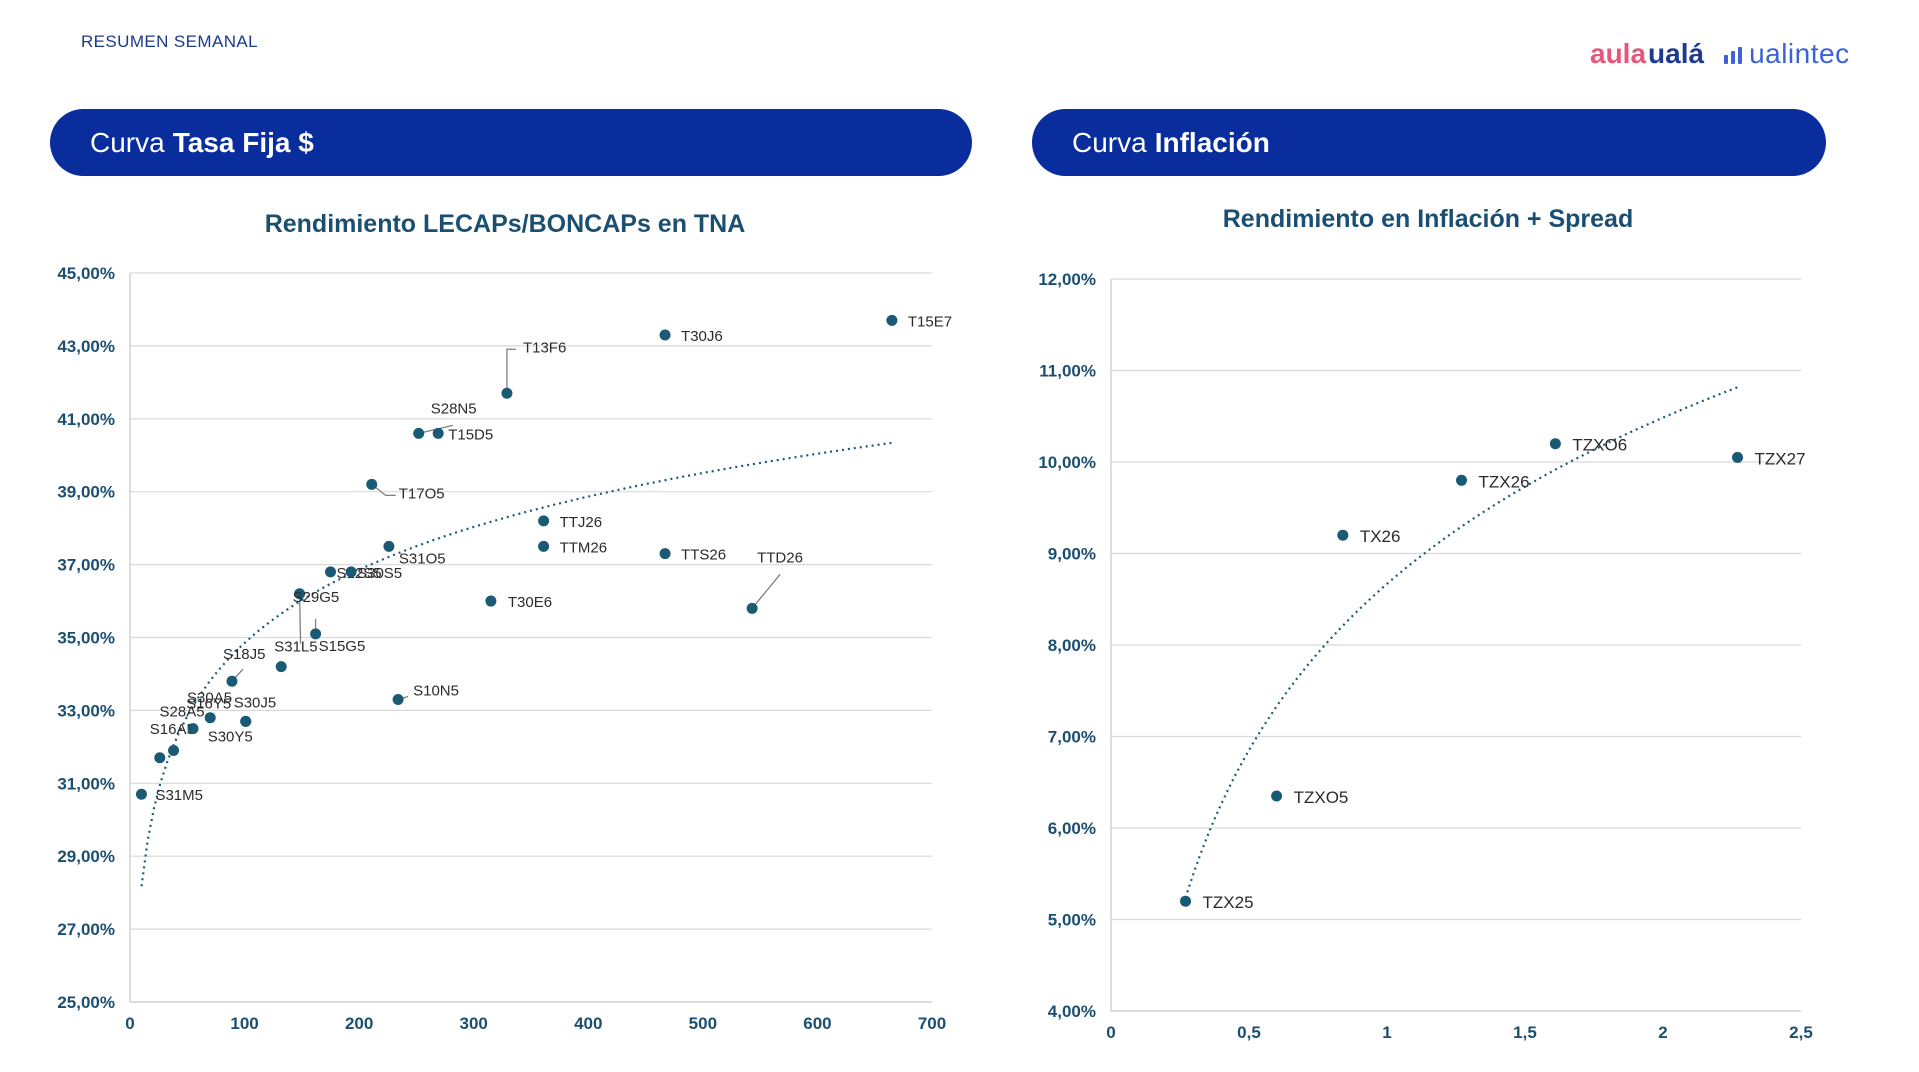 This screenshot has width=1919, height=1072. Describe the element at coordinates (454, 408) in the screenshot. I see `data-label: S28N5` at that location.